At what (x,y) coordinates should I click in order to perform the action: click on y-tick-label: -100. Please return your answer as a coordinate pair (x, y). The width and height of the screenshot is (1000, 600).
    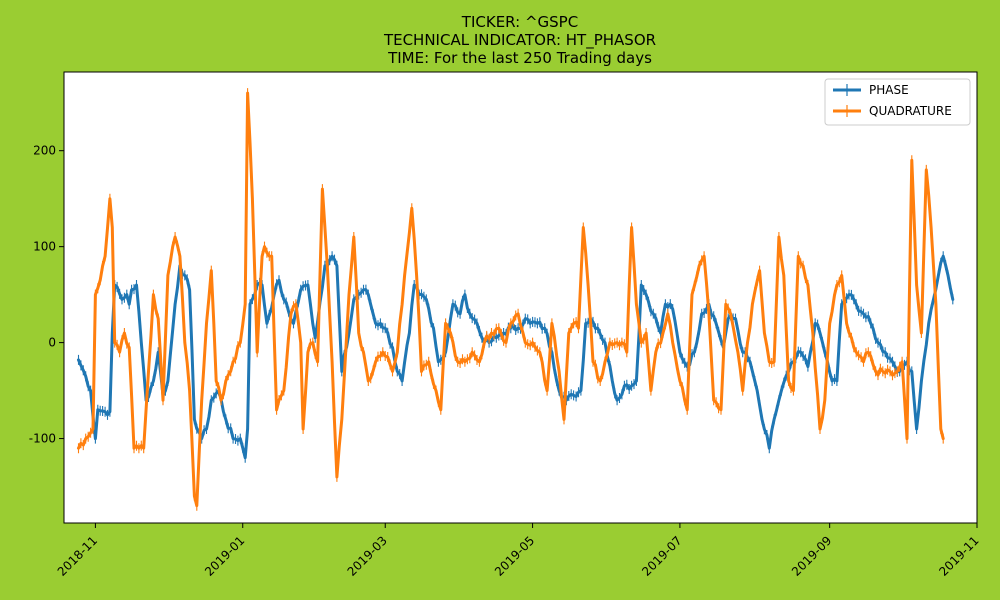
    Looking at the image, I should click on (42, 439).